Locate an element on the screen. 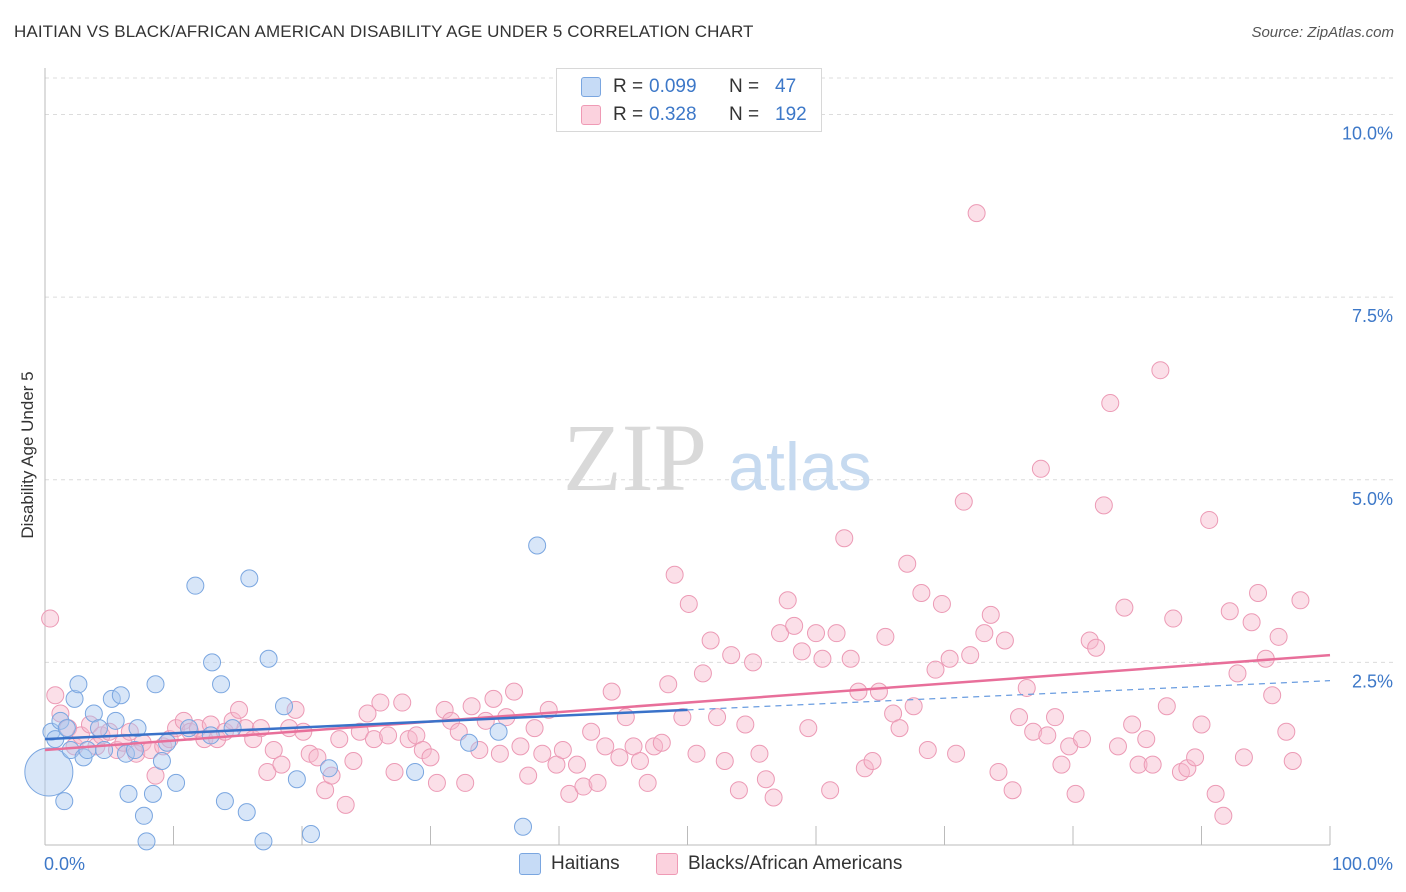 The width and height of the screenshot is (1406, 892). series-haitians-points is located at coordinates (285, 693).